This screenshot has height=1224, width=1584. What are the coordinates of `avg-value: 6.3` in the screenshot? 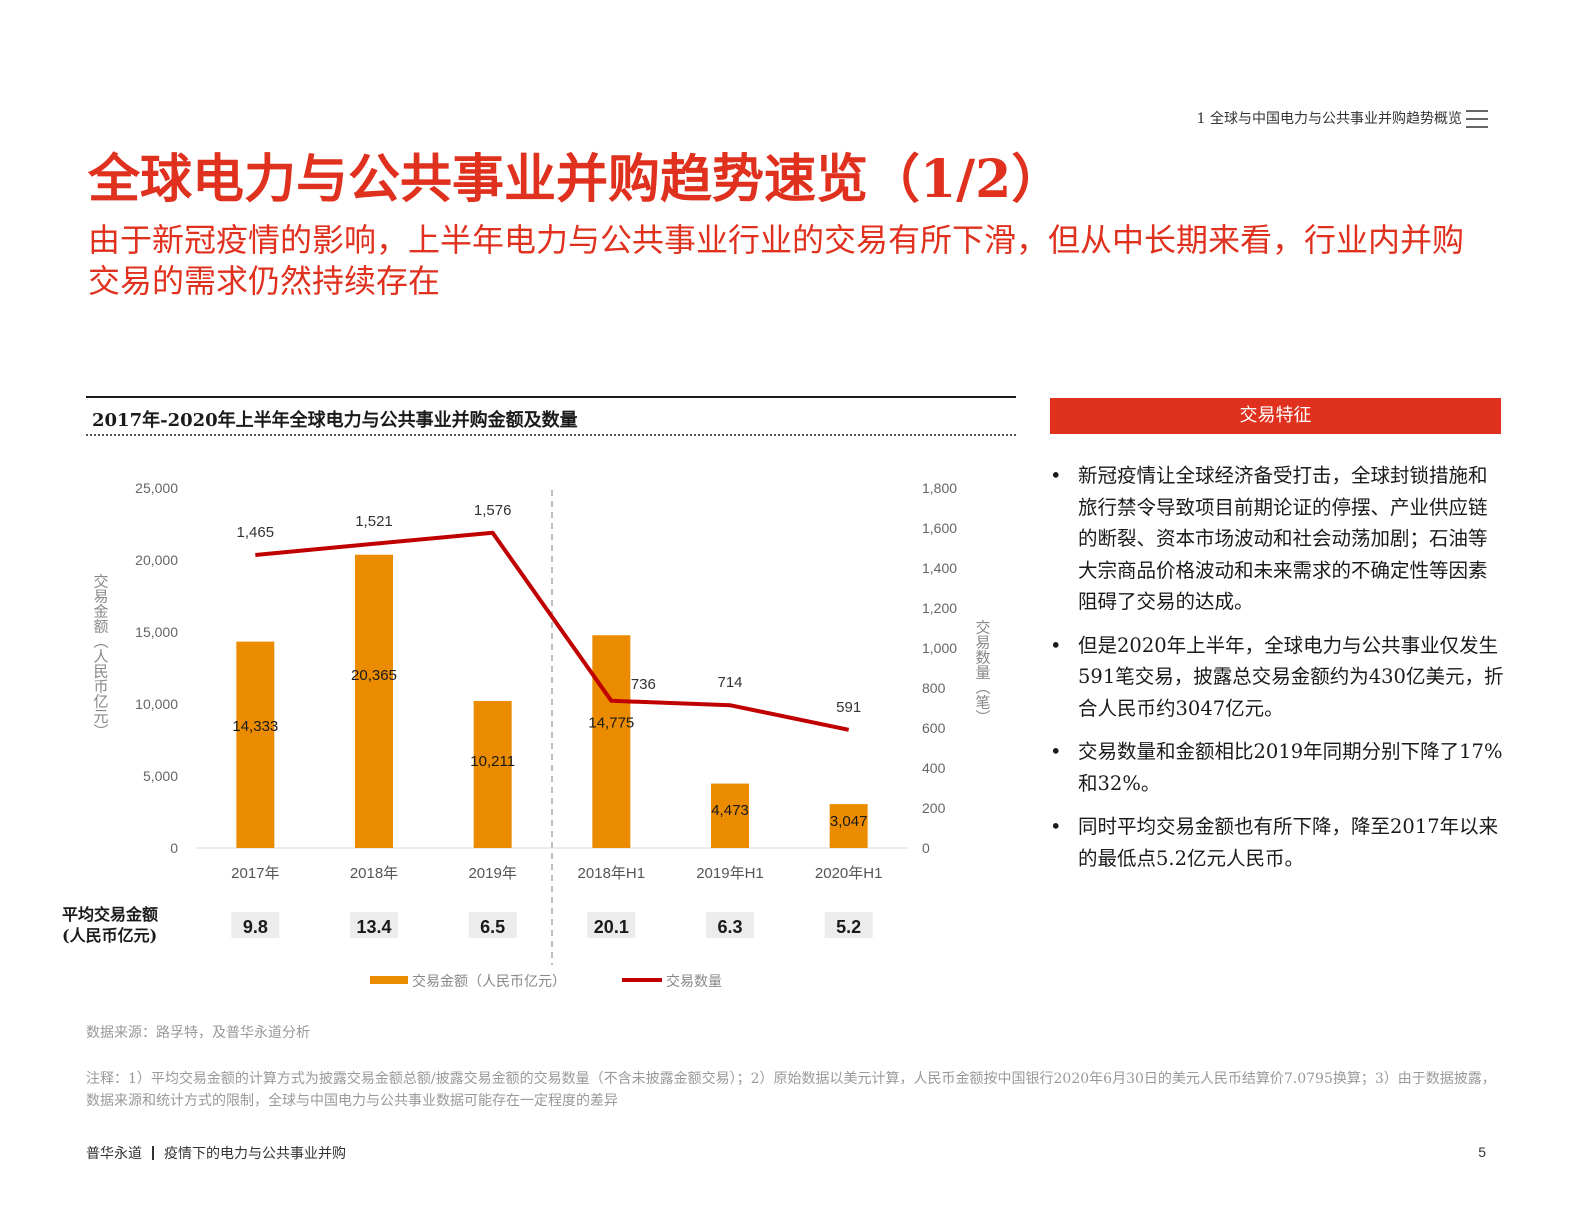 It's located at (729, 927).